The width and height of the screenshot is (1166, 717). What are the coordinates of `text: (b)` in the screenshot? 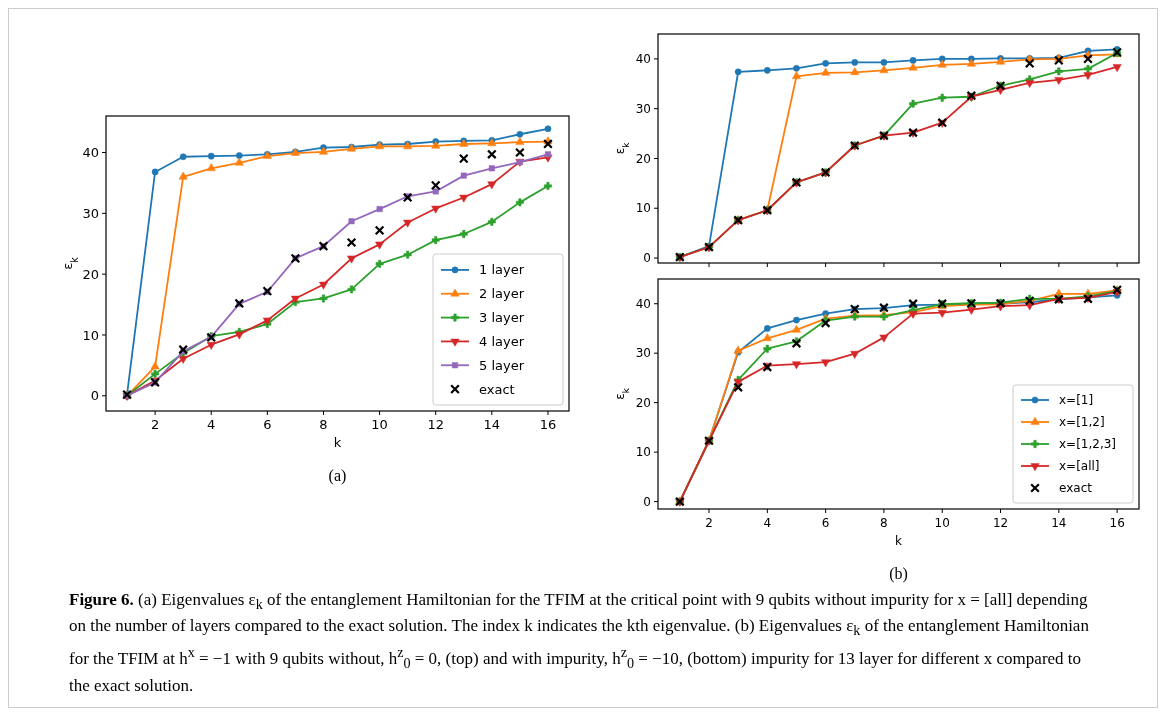 It's located at (898, 574).